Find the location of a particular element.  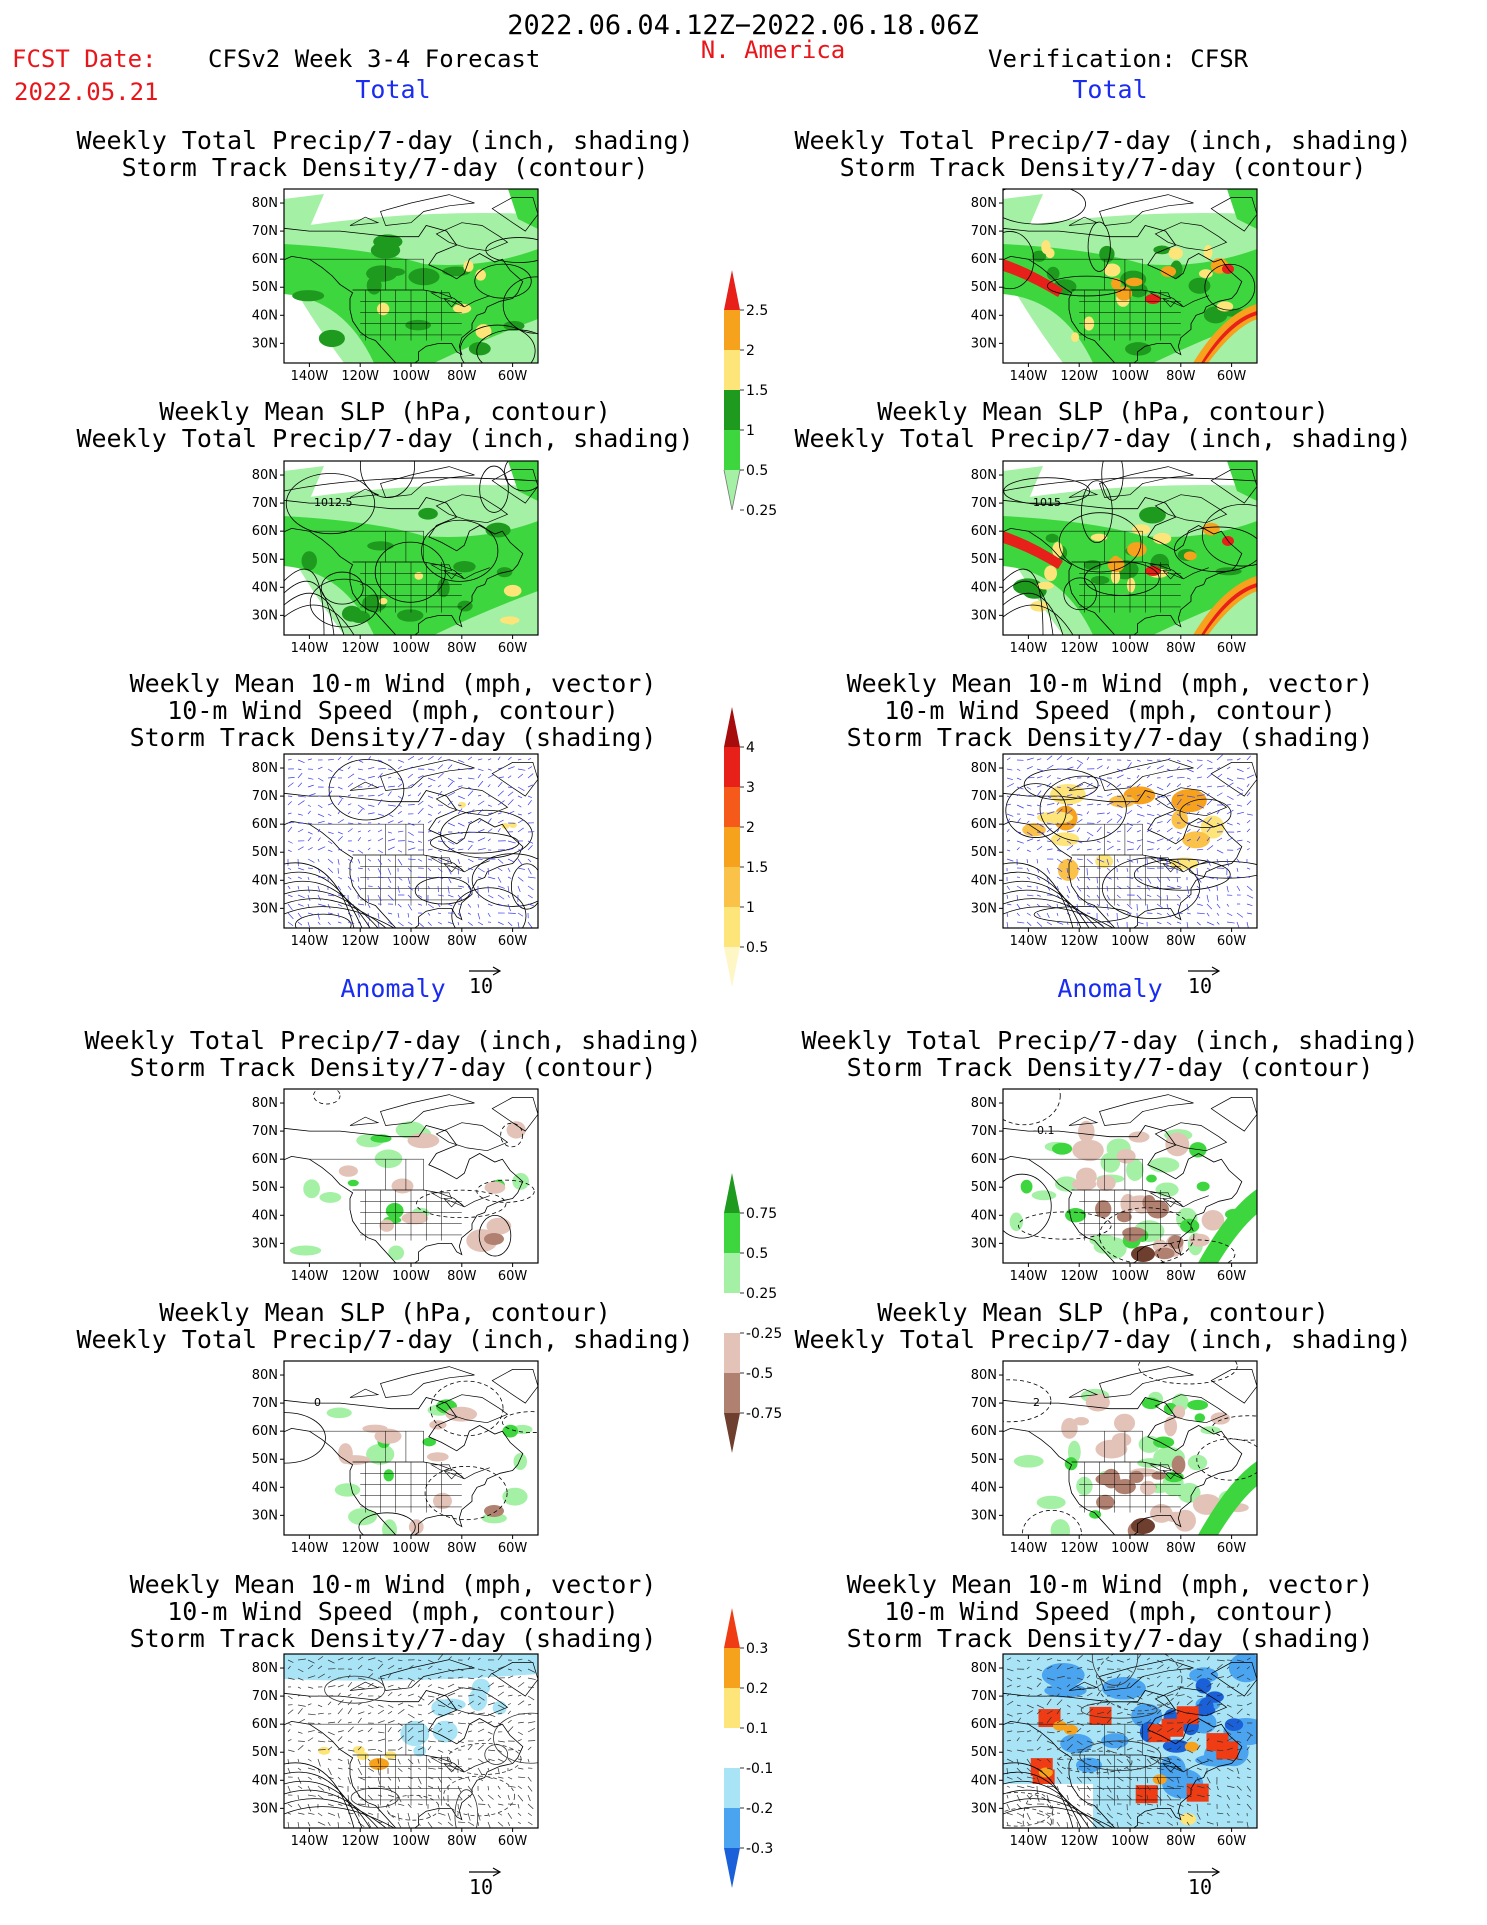

colorbar-storm-total: 4 3 2 1.5 1 0.5 is located at coordinates (764, 864).